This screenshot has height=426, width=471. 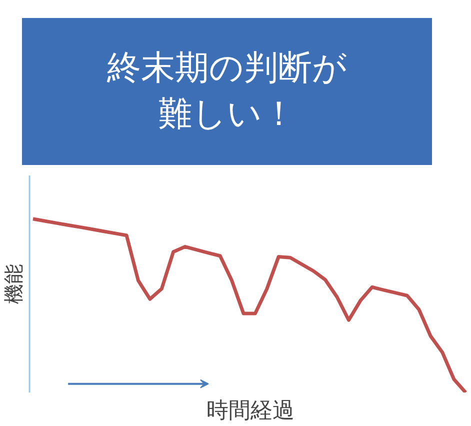 What do you see at coordinates (15, 284) in the screenshot?
I see `y-axis-title: 機能` at bounding box center [15, 284].